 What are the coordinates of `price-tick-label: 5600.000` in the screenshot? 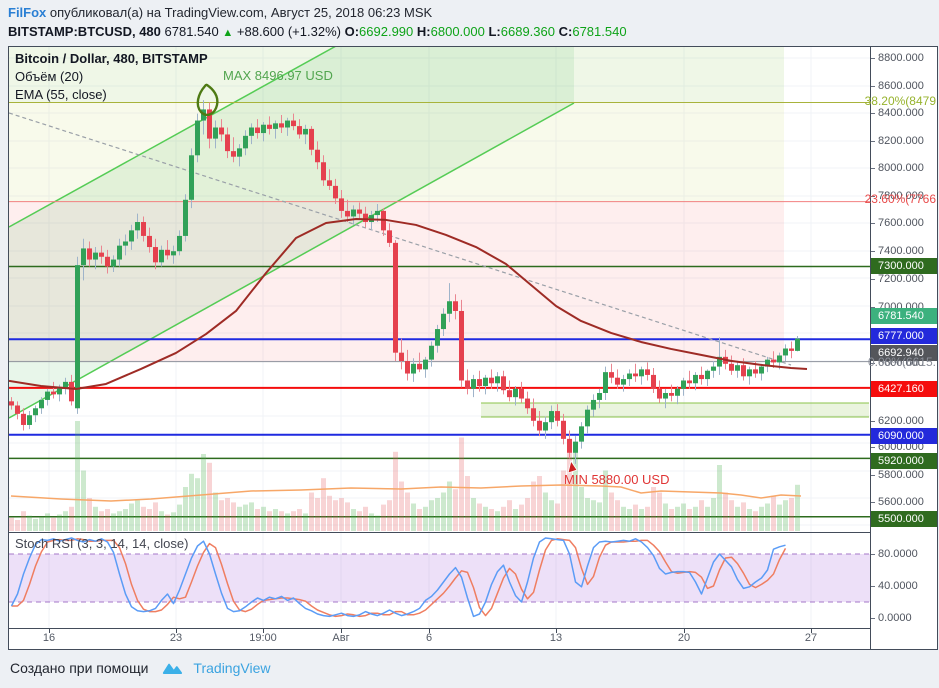 It's located at (901, 502).